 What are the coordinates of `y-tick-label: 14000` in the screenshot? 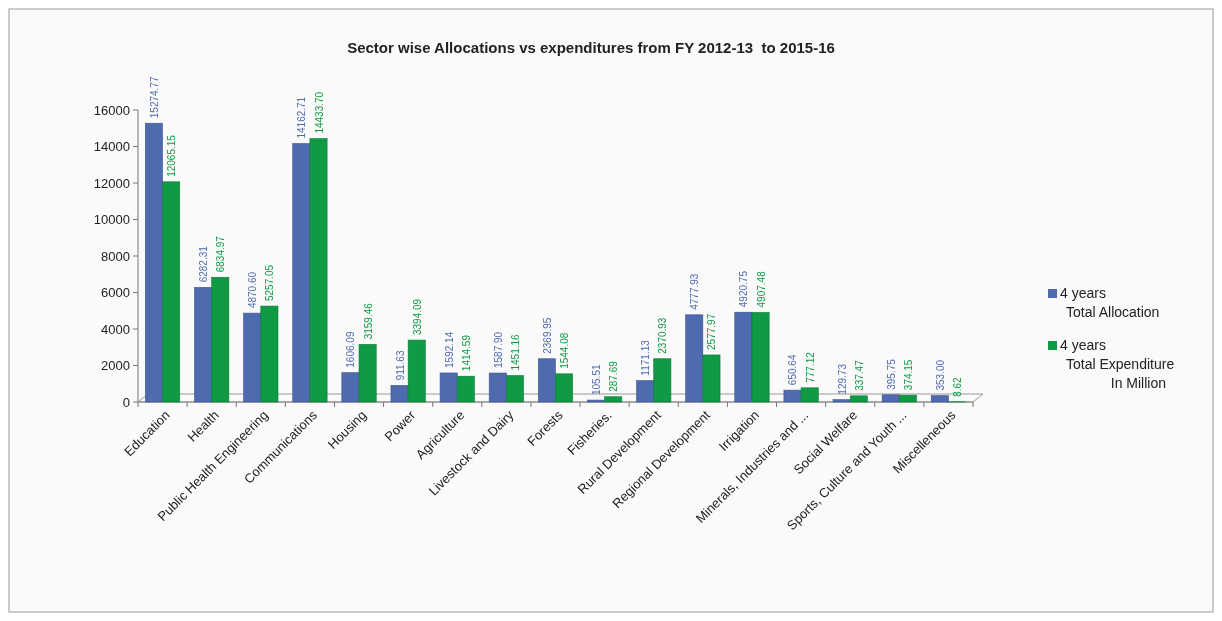 It's located at (111, 147).